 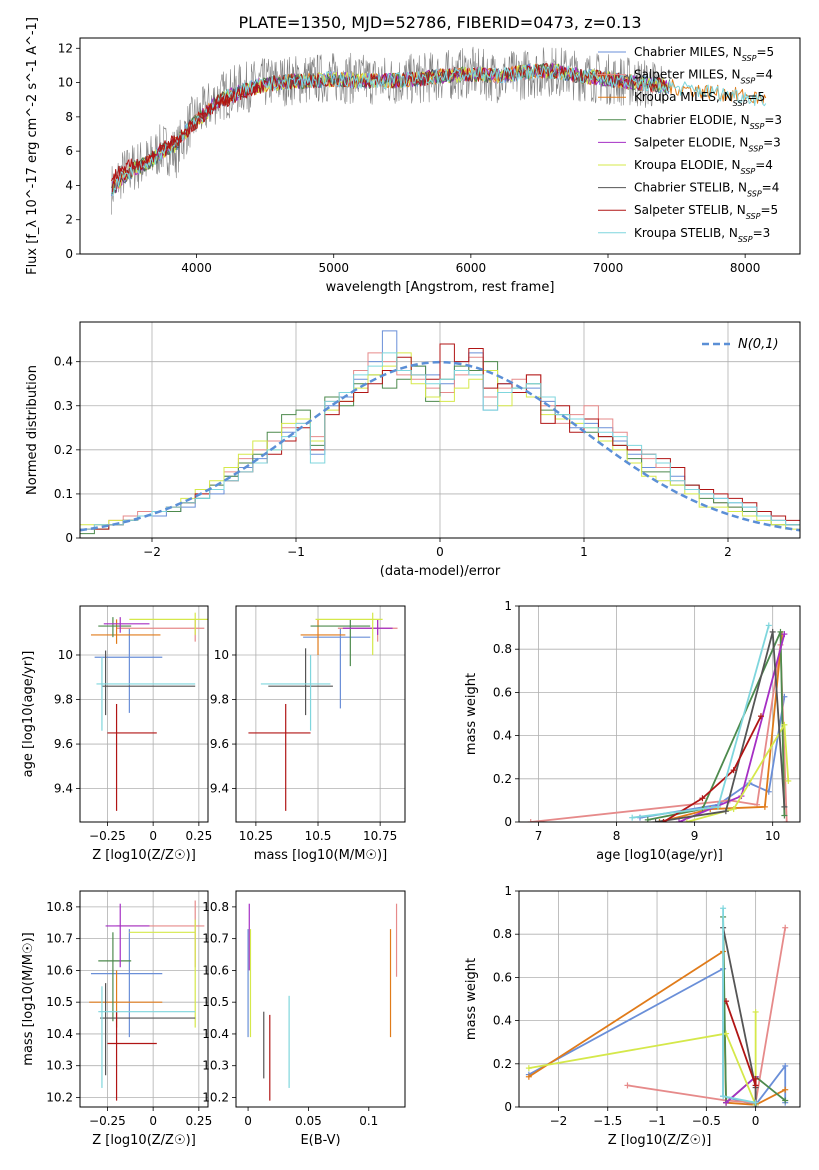 What do you see at coordinates (508, 606) in the screenshot?
I see `y-tick-label: 1` at bounding box center [508, 606].